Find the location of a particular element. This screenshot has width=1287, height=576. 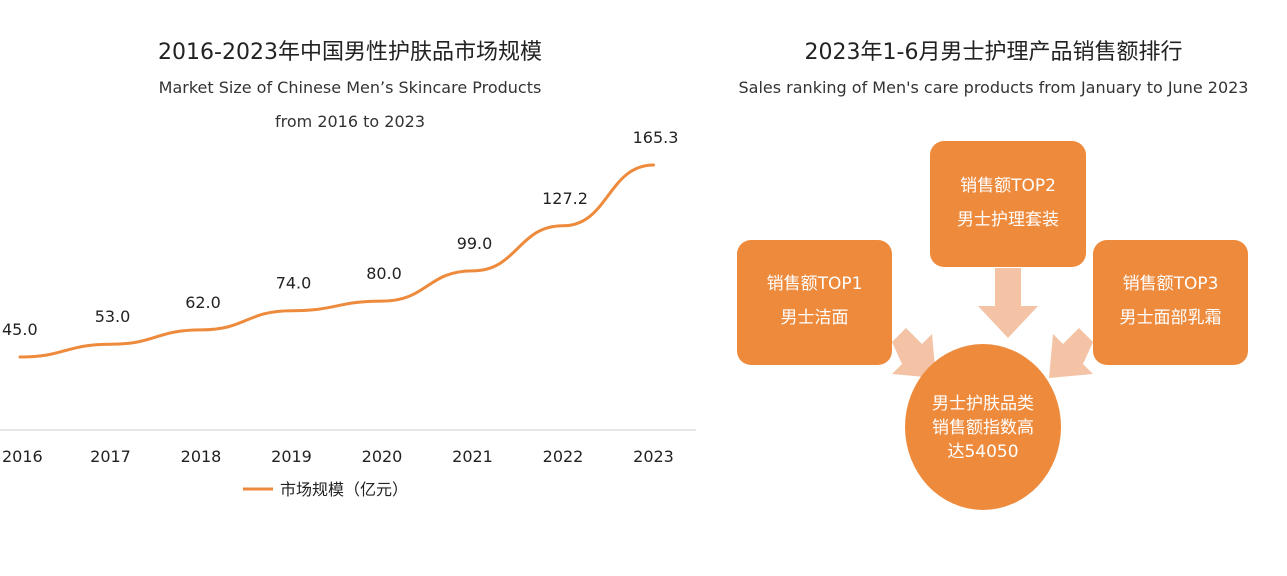

data-label: 165.3 is located at coordinates (656, 137).